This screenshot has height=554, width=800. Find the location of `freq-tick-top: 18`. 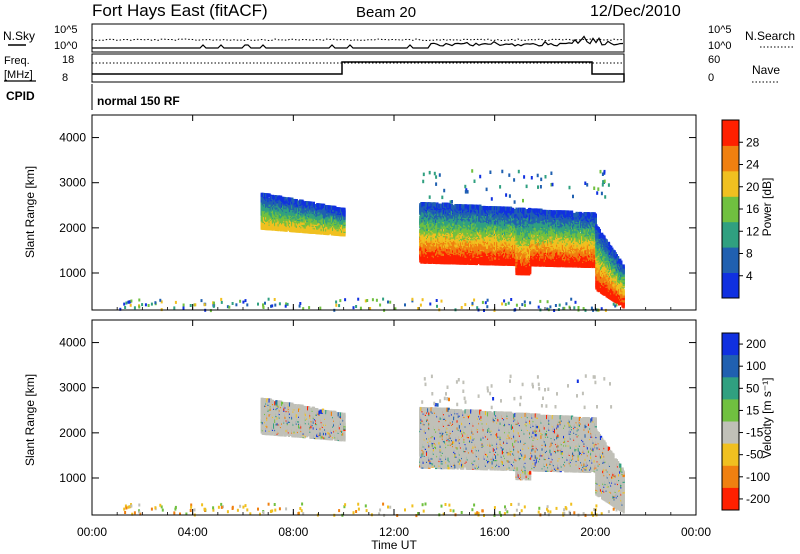

freq-tick-top: 18 is located at coordinates (68, 60).